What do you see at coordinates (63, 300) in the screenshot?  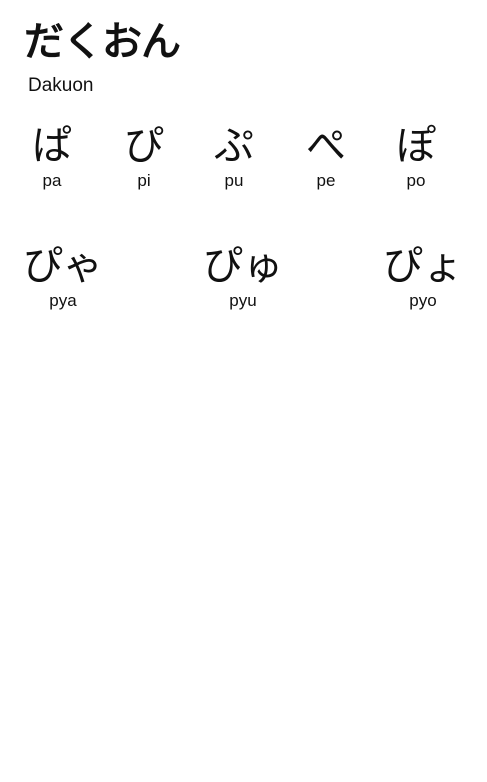 I see `romaji-label: pya` at bounding box center [63, 300].